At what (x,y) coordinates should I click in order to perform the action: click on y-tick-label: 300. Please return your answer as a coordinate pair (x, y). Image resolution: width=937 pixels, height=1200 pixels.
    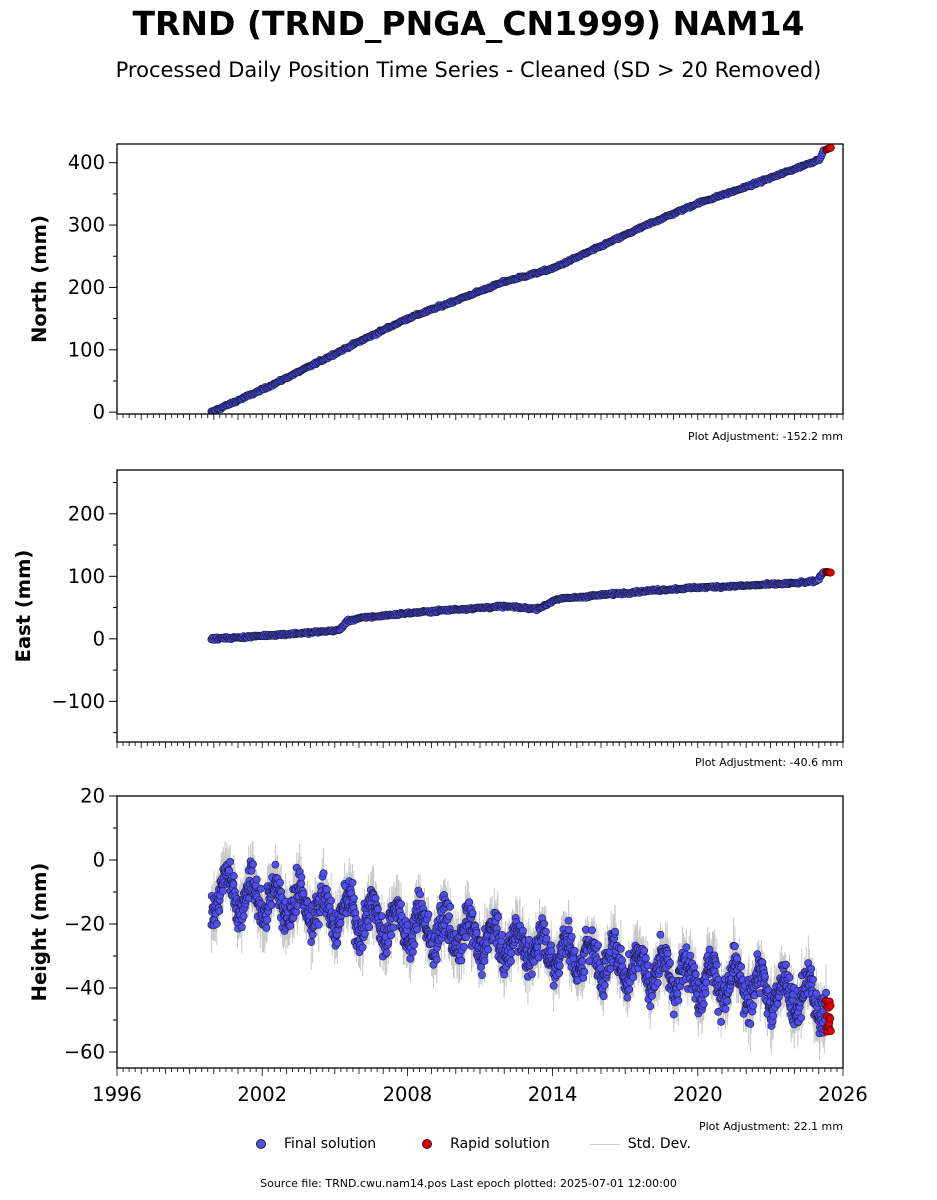
    Looking at the image, I should click on (86, 225).